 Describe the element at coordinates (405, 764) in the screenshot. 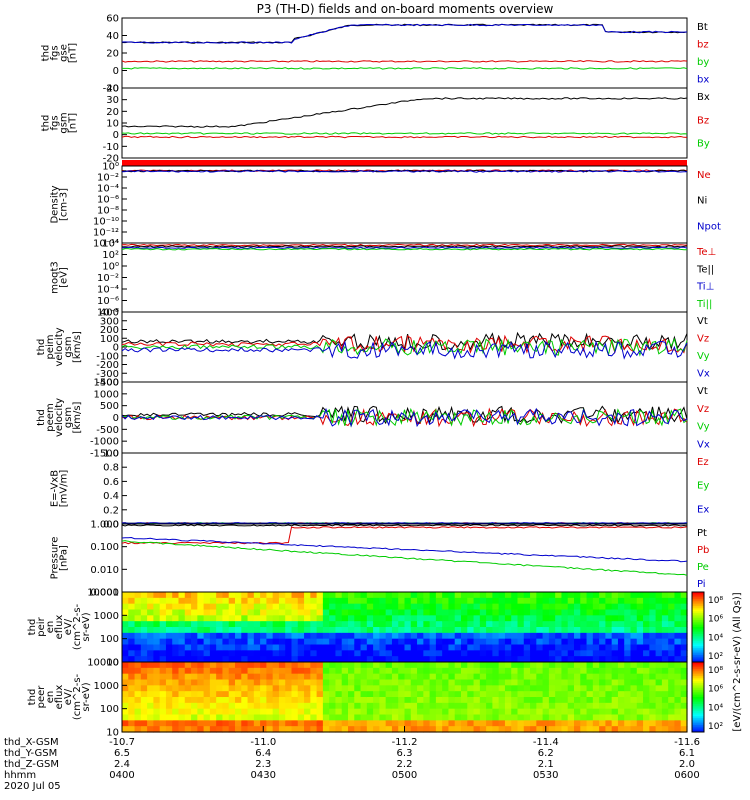

I see `x-tick-label: 2.2` at that location.